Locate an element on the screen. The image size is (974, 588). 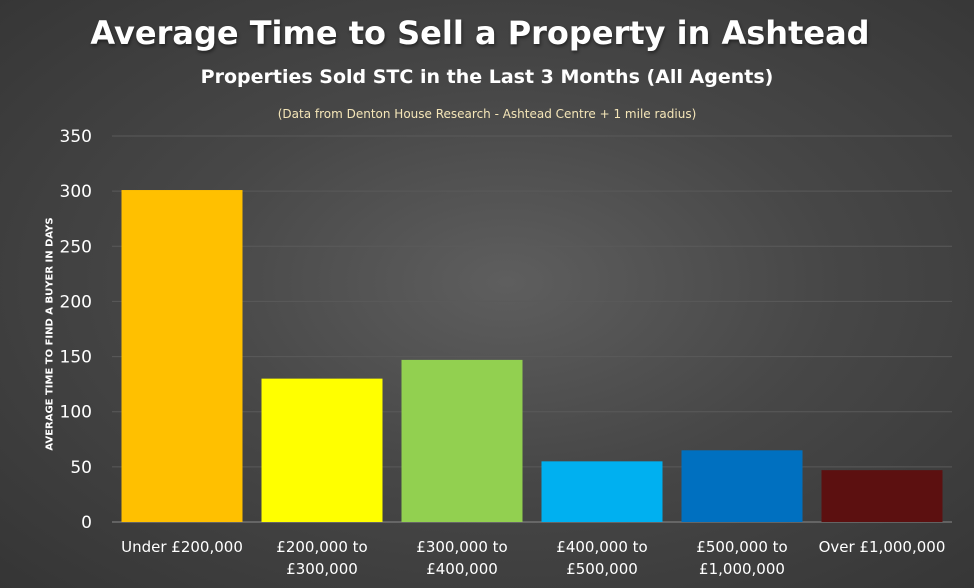
y-tick-label-250: 250 is located at coordinates (76, 247).